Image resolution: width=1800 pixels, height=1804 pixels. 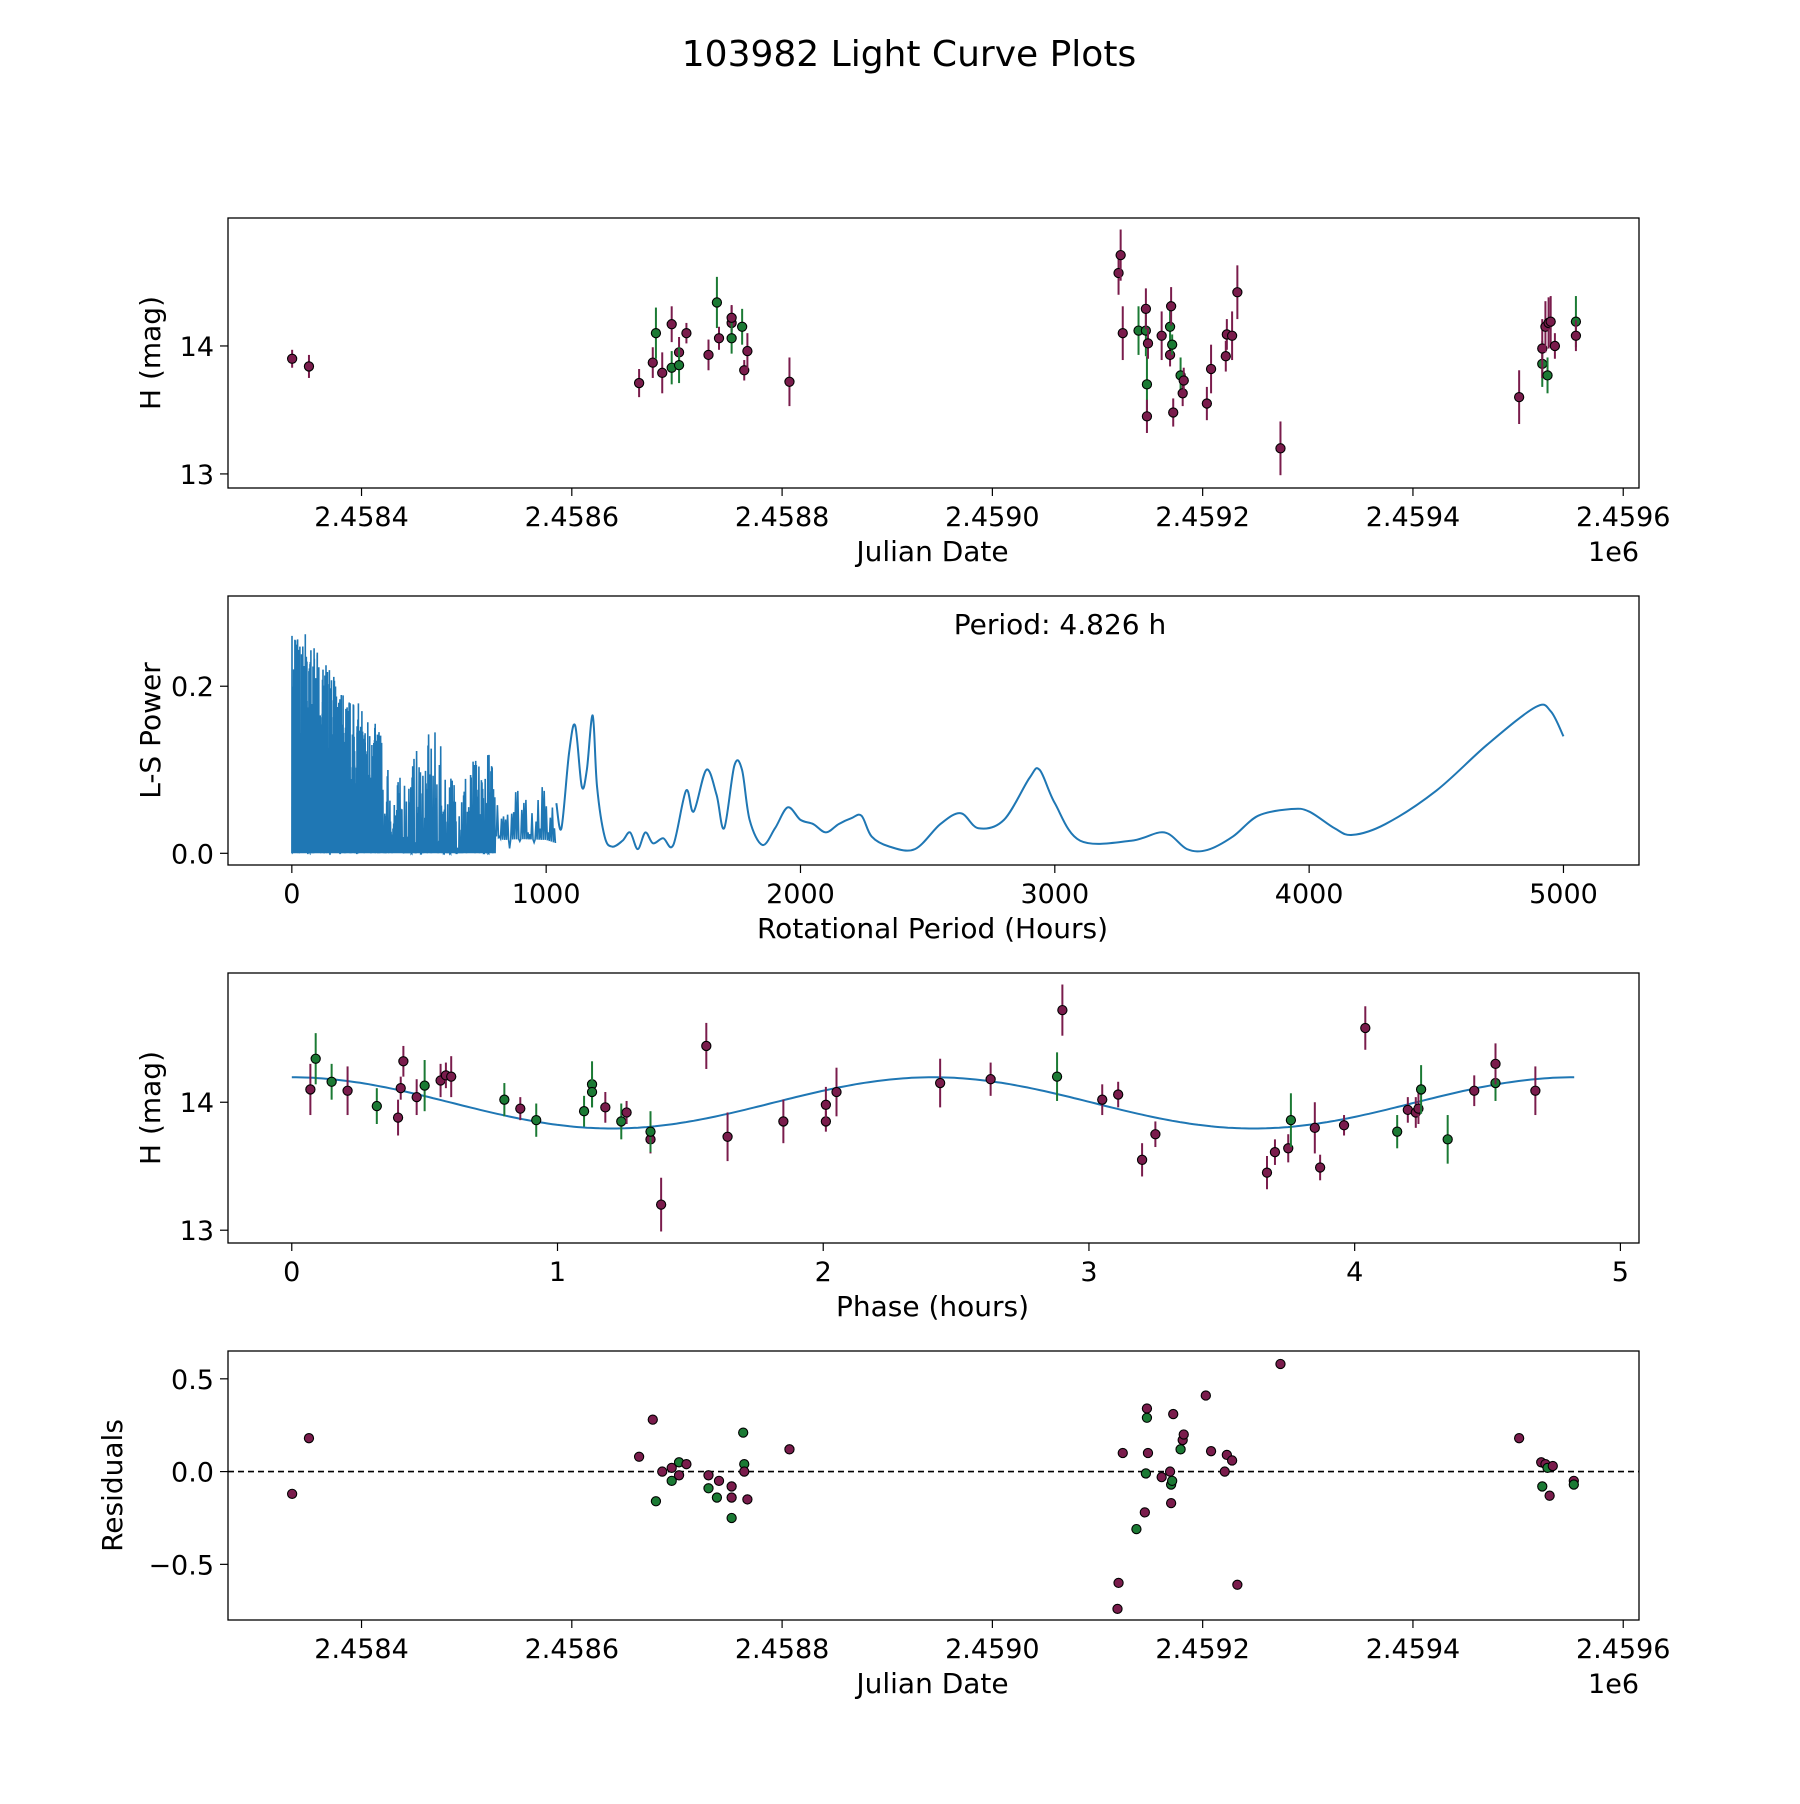 I want to click on x-tick-label: 2.4586, so click(x=572, y=1649).